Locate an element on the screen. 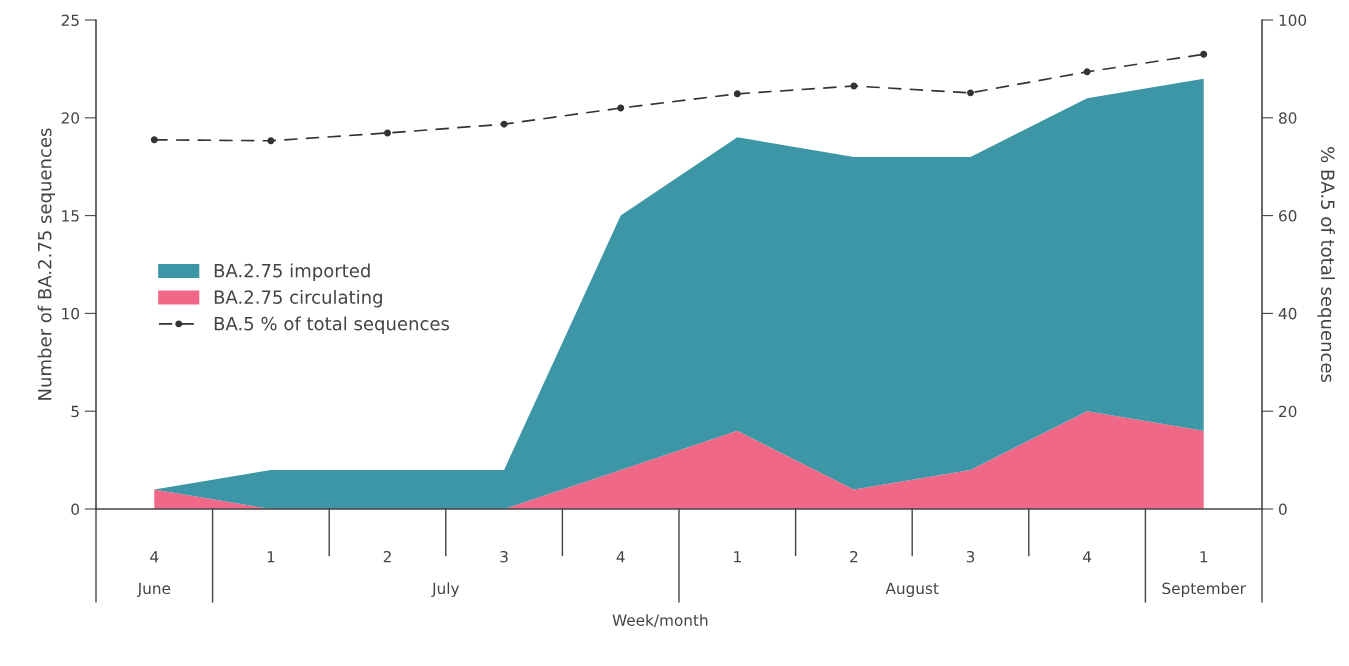 This screenshot has height=666, width=1349. x-axis-title: Week/month is located at coordinates (660, 621).